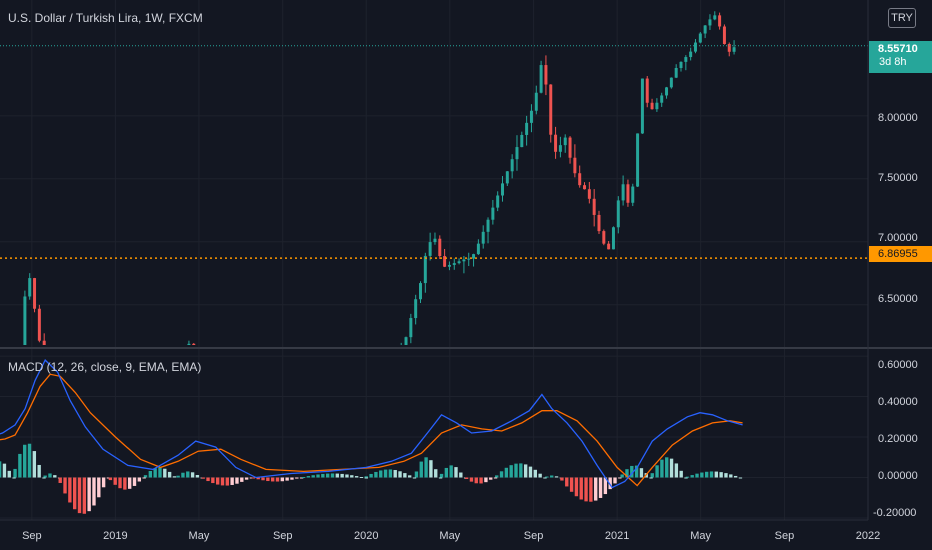 This screenshot has width=932, height=550. Describe the element at coordinates (895, 439) in the screenshot. I see `macd-axis: 0.60000 0.40000 0.20000 0.00000 -0.20000` at that location.